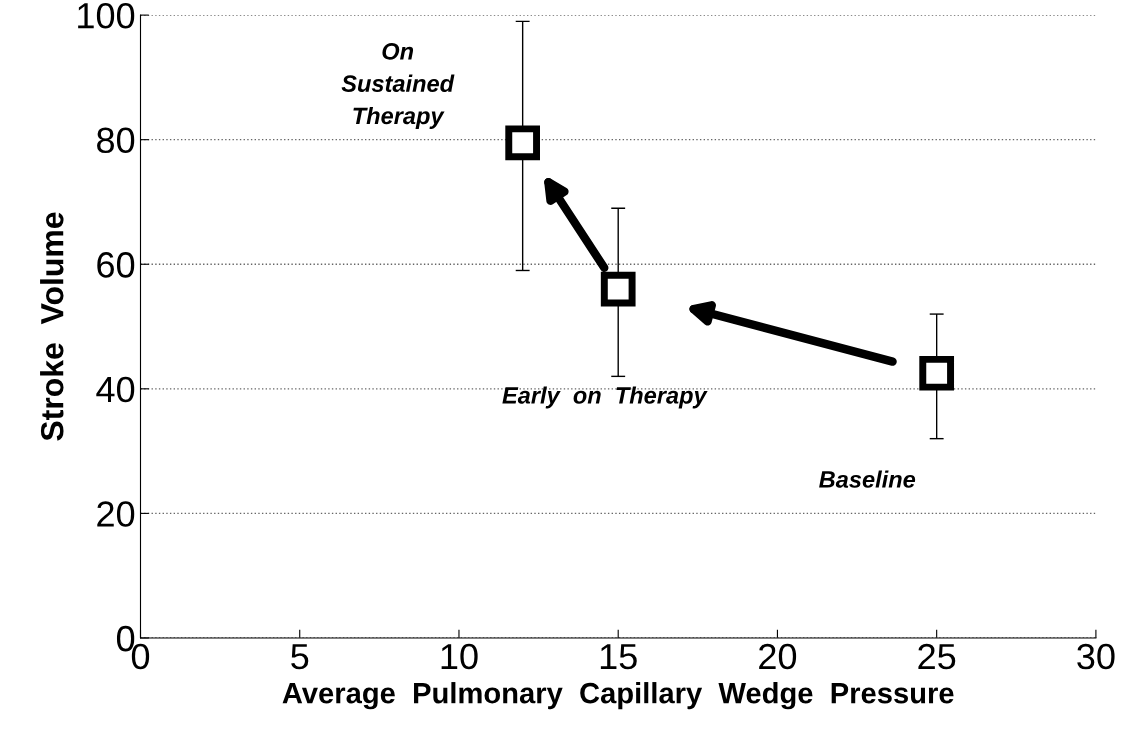 Image resolution: width=1124 pixels, height=755 pixels. Describe the element at coordinates (618, 696) in the screenshot. I see `x-axis-title: Average Pulmonary Capillary Wedge Pressure` at that location.